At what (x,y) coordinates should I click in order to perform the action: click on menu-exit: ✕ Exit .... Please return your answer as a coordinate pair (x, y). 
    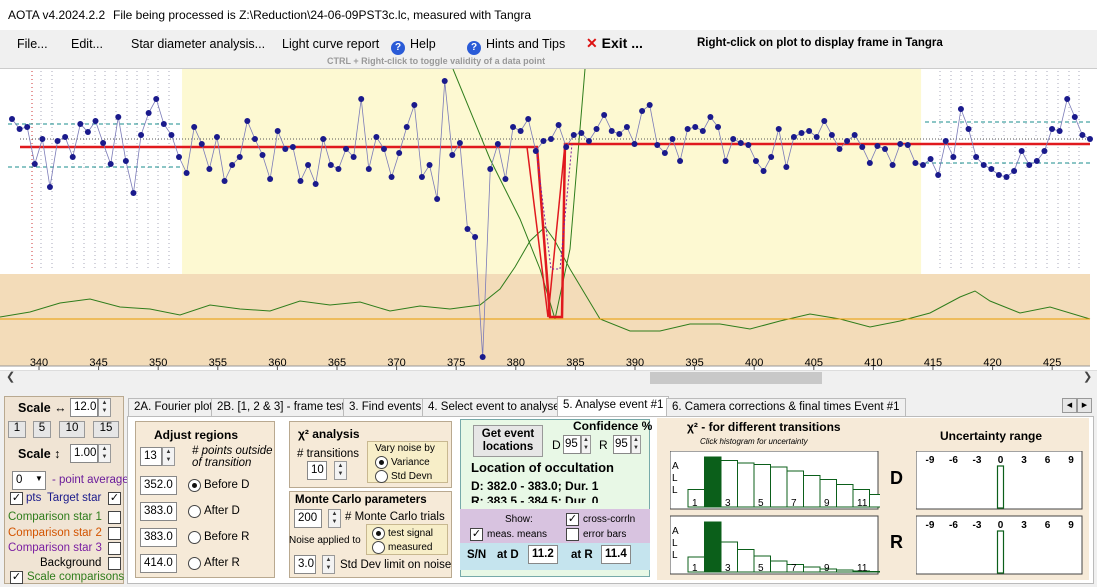
    Looking at the image, I should click on (614, 43).